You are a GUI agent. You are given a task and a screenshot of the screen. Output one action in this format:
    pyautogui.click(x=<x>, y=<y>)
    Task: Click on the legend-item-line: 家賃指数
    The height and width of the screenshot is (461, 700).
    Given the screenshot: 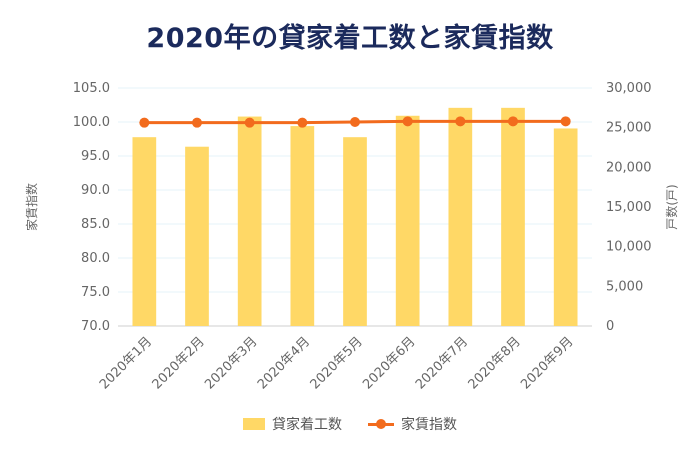 What is the action you would take?
    pyautogui.click(x=412, y=424)
    